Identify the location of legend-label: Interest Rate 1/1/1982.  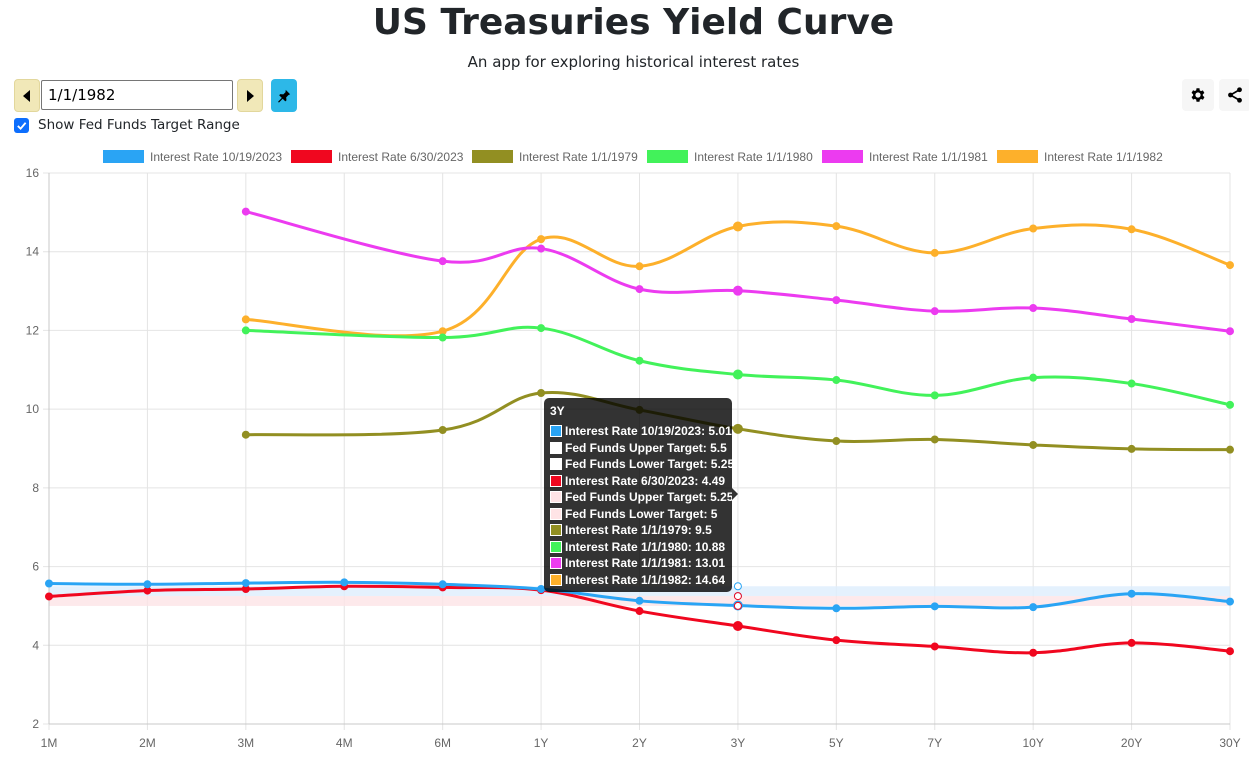
(1103, 157).